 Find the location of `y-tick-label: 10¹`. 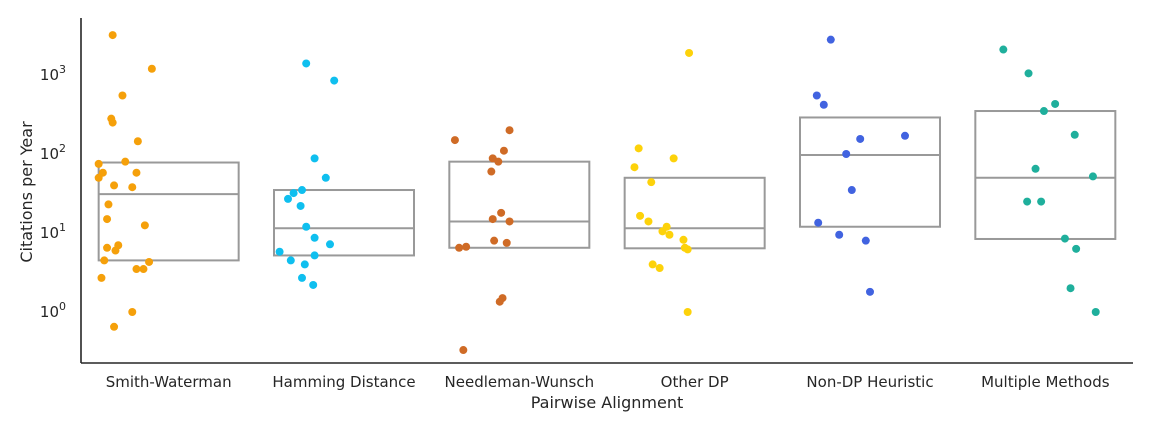

y-tick-label: 10¹ is located at coordinates (53, 231).